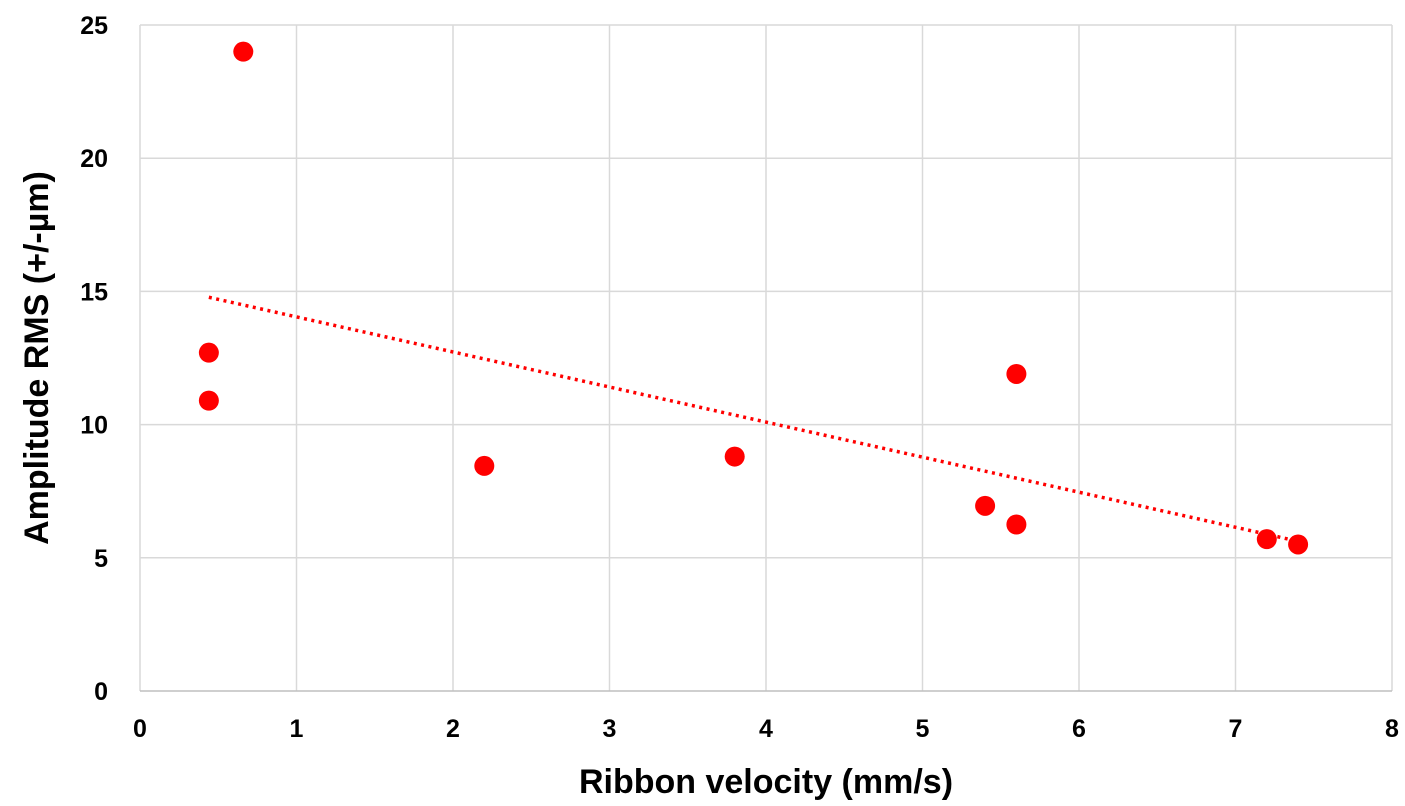 The height and width of the screenshot is (806, 1405). Describe the element at coordinates (453, 729) in the screenshot. I see `x-tick-label: 2` at that location.